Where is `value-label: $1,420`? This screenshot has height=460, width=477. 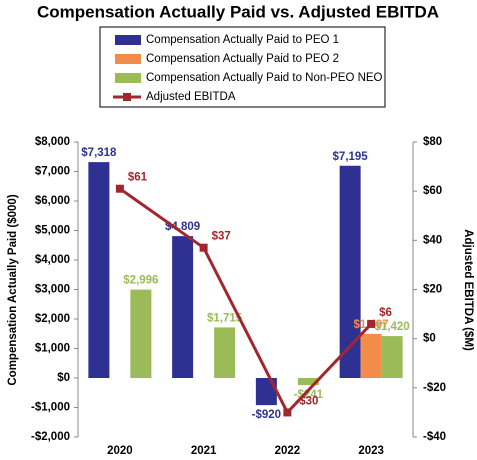
value-label: $1,420 is located at coordinates (392, 327).